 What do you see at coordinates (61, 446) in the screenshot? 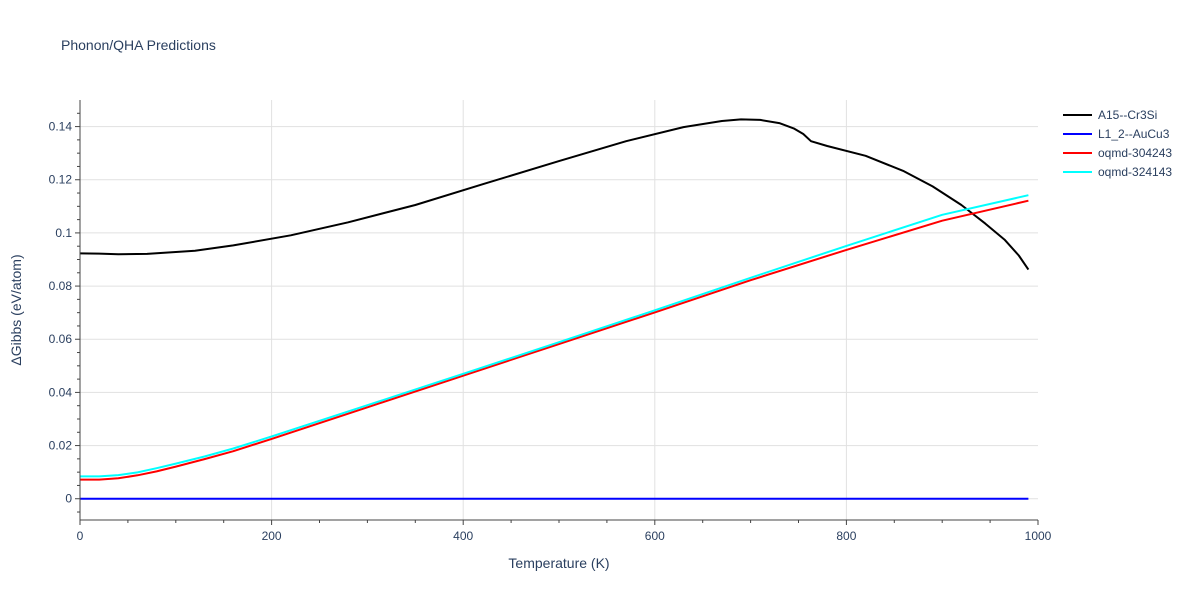
I see `y-tick-label: 0.02` at bounding box center [61, 446].